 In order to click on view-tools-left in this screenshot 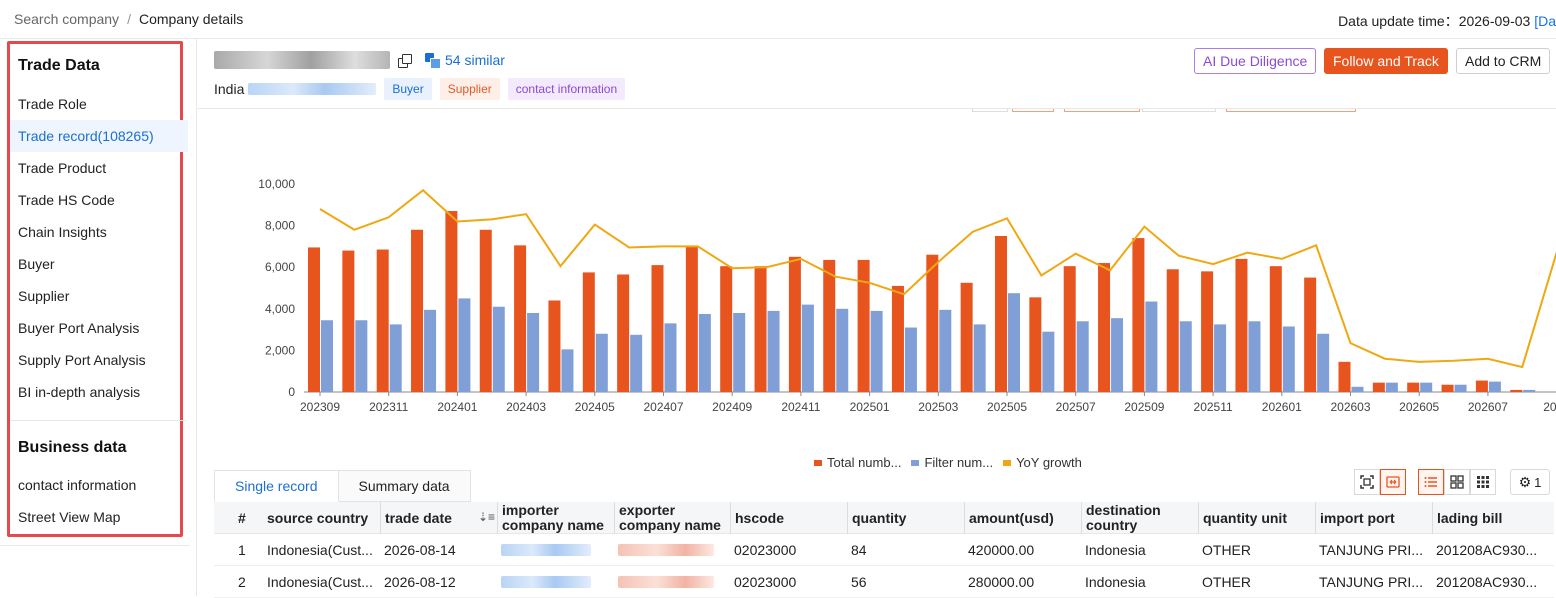, I will do `click(1380, 482)`.